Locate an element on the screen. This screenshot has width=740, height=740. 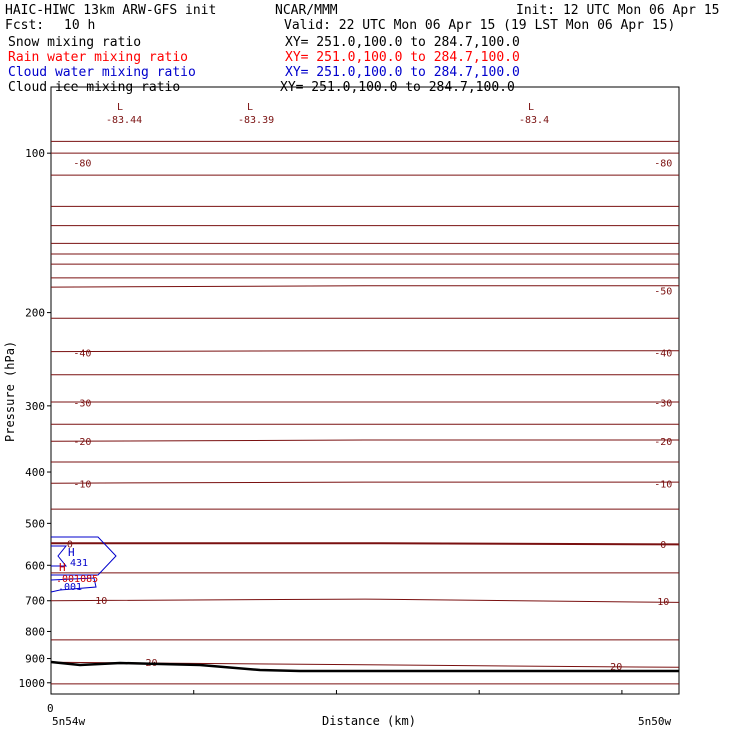
high-marker-red: H is located at coordinates (62, 567).